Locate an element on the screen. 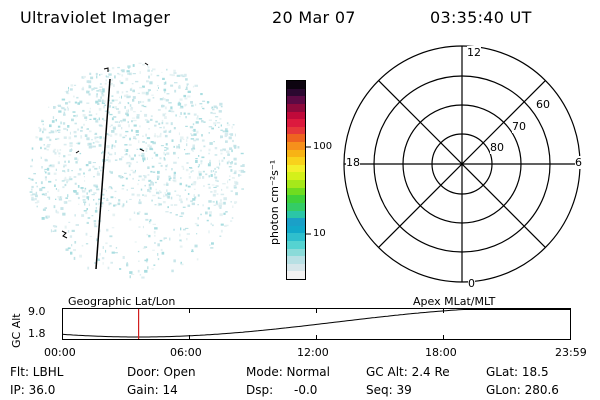 Image resolution: width=600 pixels, height=400 pixels. colorbar-tick-10: 10 is located at coordinates (319, 233).